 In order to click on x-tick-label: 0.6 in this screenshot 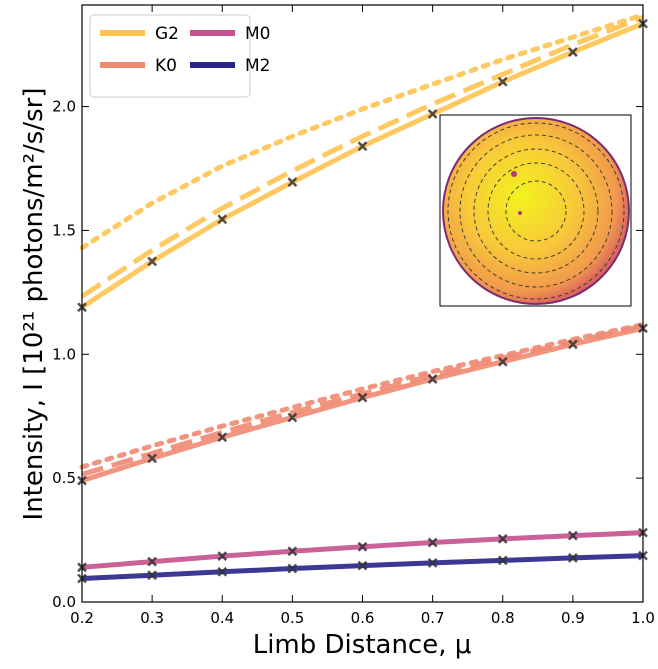, I will do `click(363, 618)`.